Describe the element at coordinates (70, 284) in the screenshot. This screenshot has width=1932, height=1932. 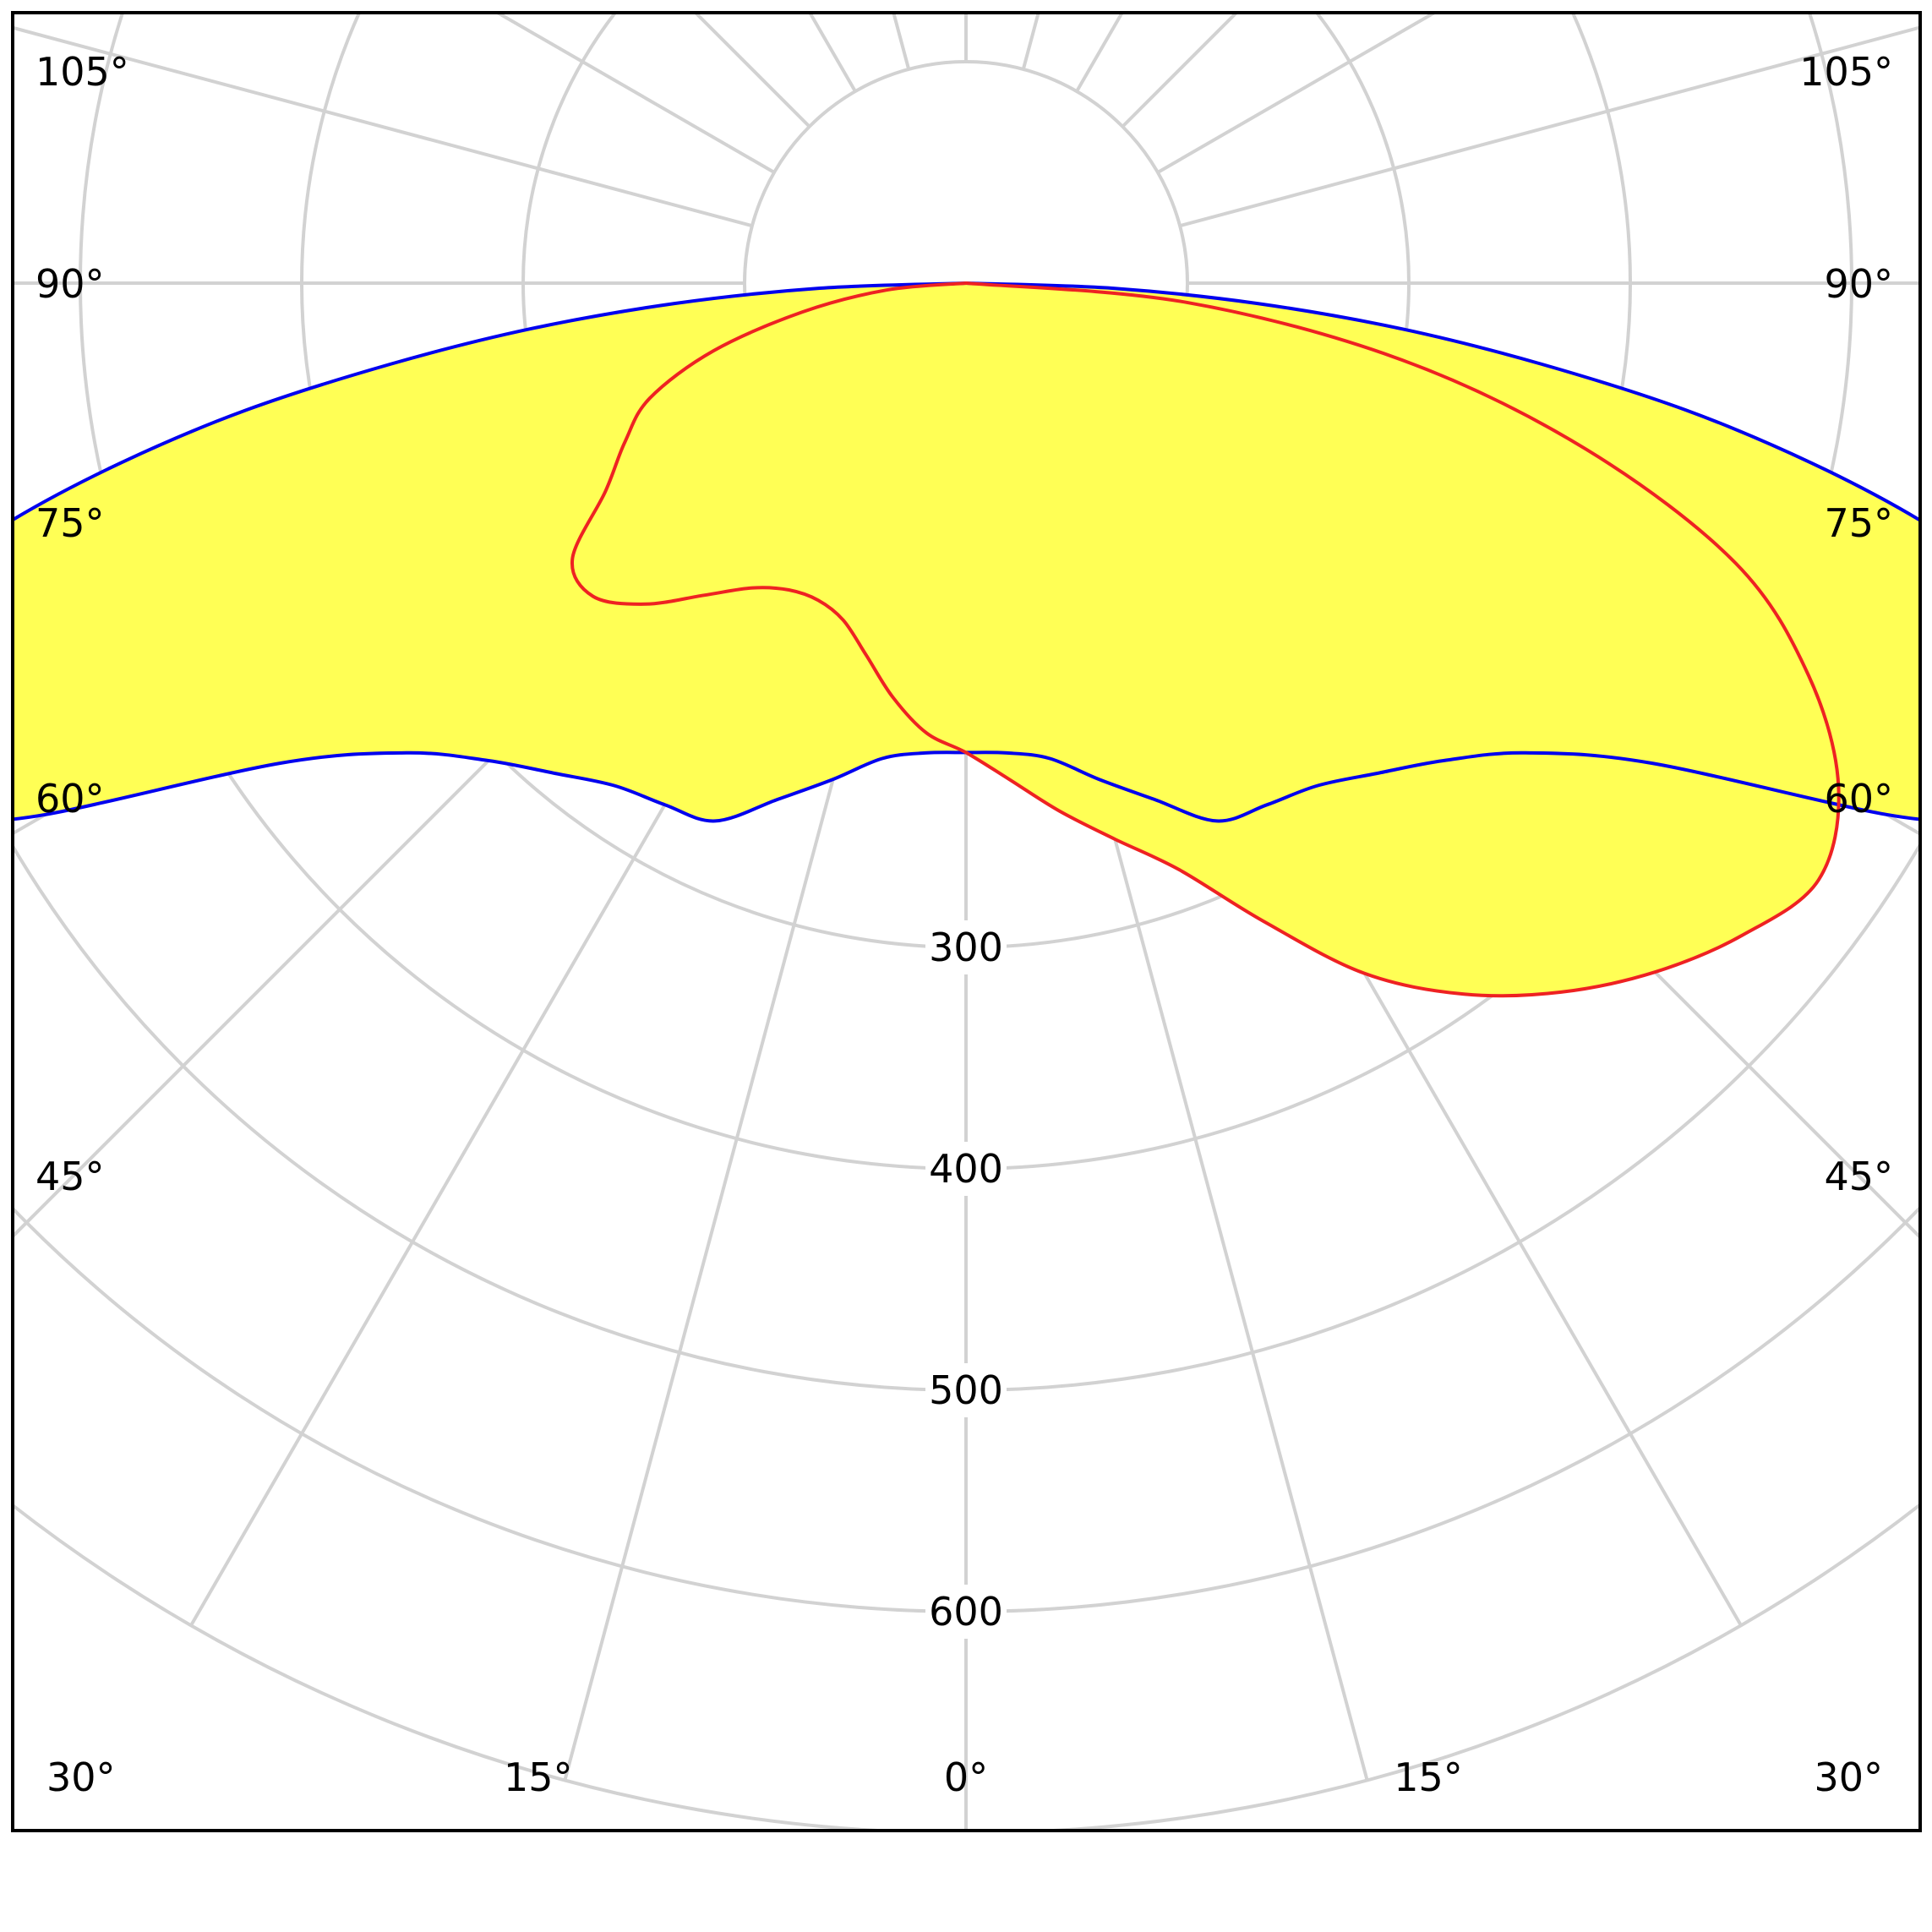
I see `angle-label-left: 90°` at that location.